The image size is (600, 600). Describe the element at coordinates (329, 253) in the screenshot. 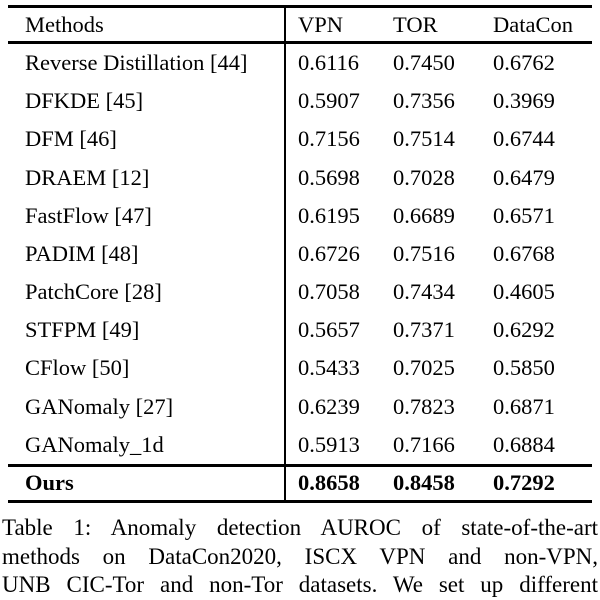

I see `vpn-value: 0.6726` at that location.